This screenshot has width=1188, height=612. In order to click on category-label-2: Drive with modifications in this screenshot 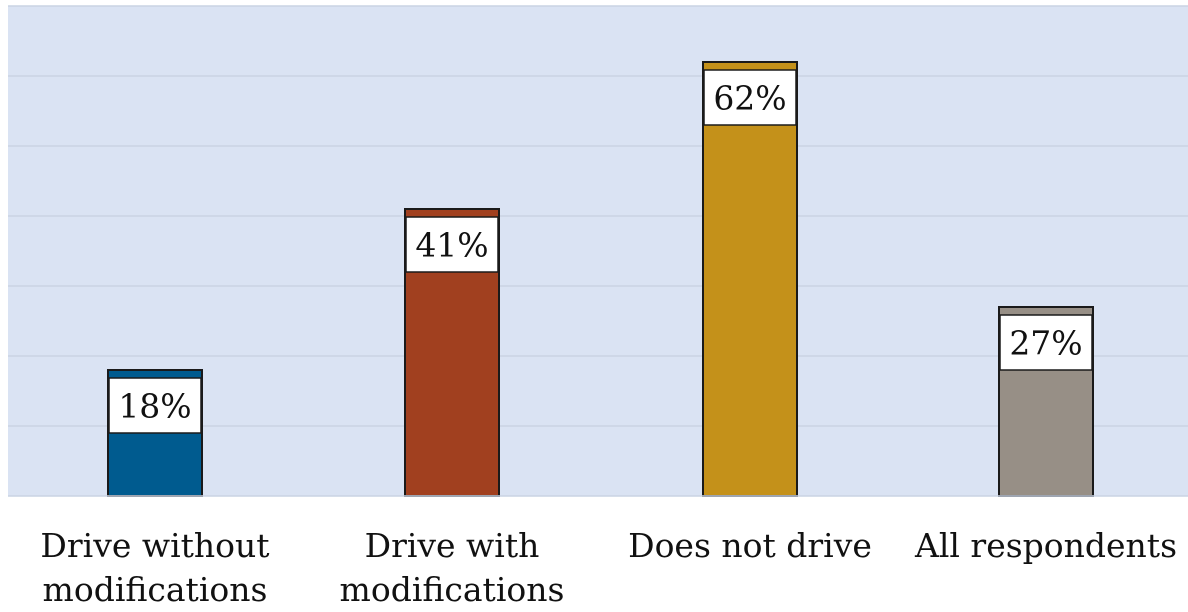, I will do `click(452, 567)`.